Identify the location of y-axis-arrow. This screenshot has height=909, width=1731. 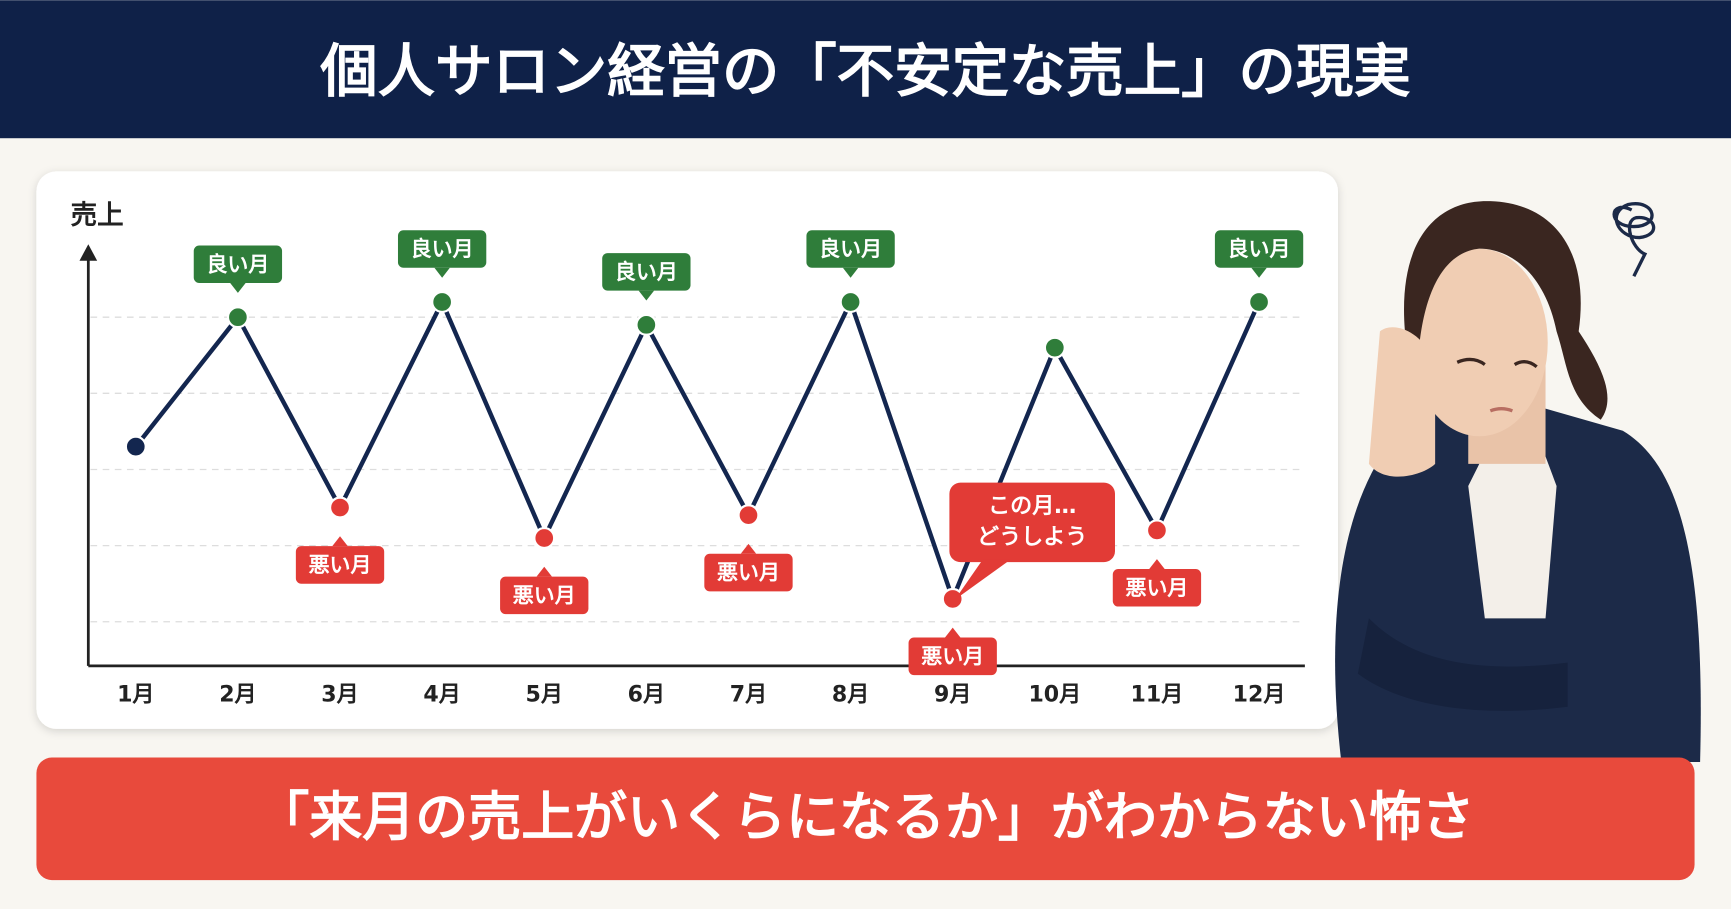
(88, 252).